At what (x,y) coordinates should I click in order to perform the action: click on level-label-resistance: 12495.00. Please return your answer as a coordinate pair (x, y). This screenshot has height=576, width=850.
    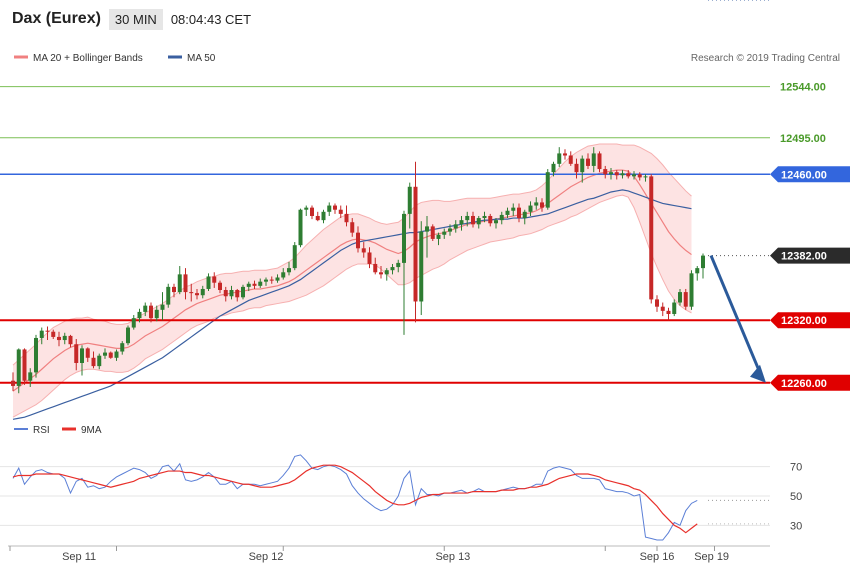
    Looking at the image, I should click on (803, 139).